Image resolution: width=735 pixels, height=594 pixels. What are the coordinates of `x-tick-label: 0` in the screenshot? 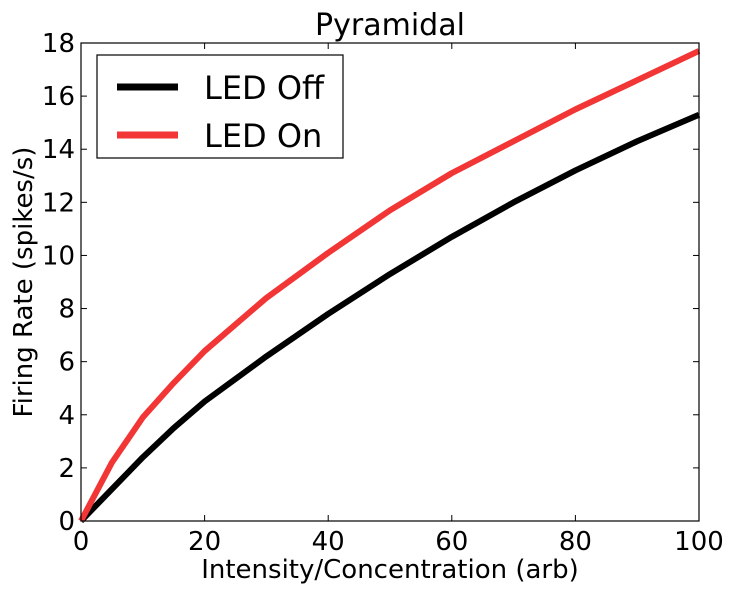 It's located at (81, 542).